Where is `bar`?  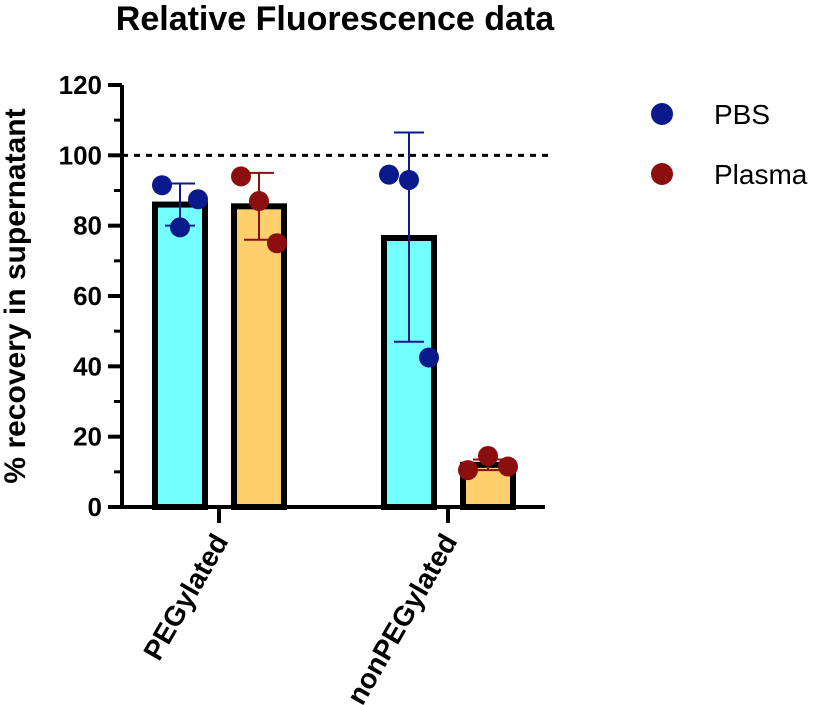
bar is located at coordinates (180, 355).